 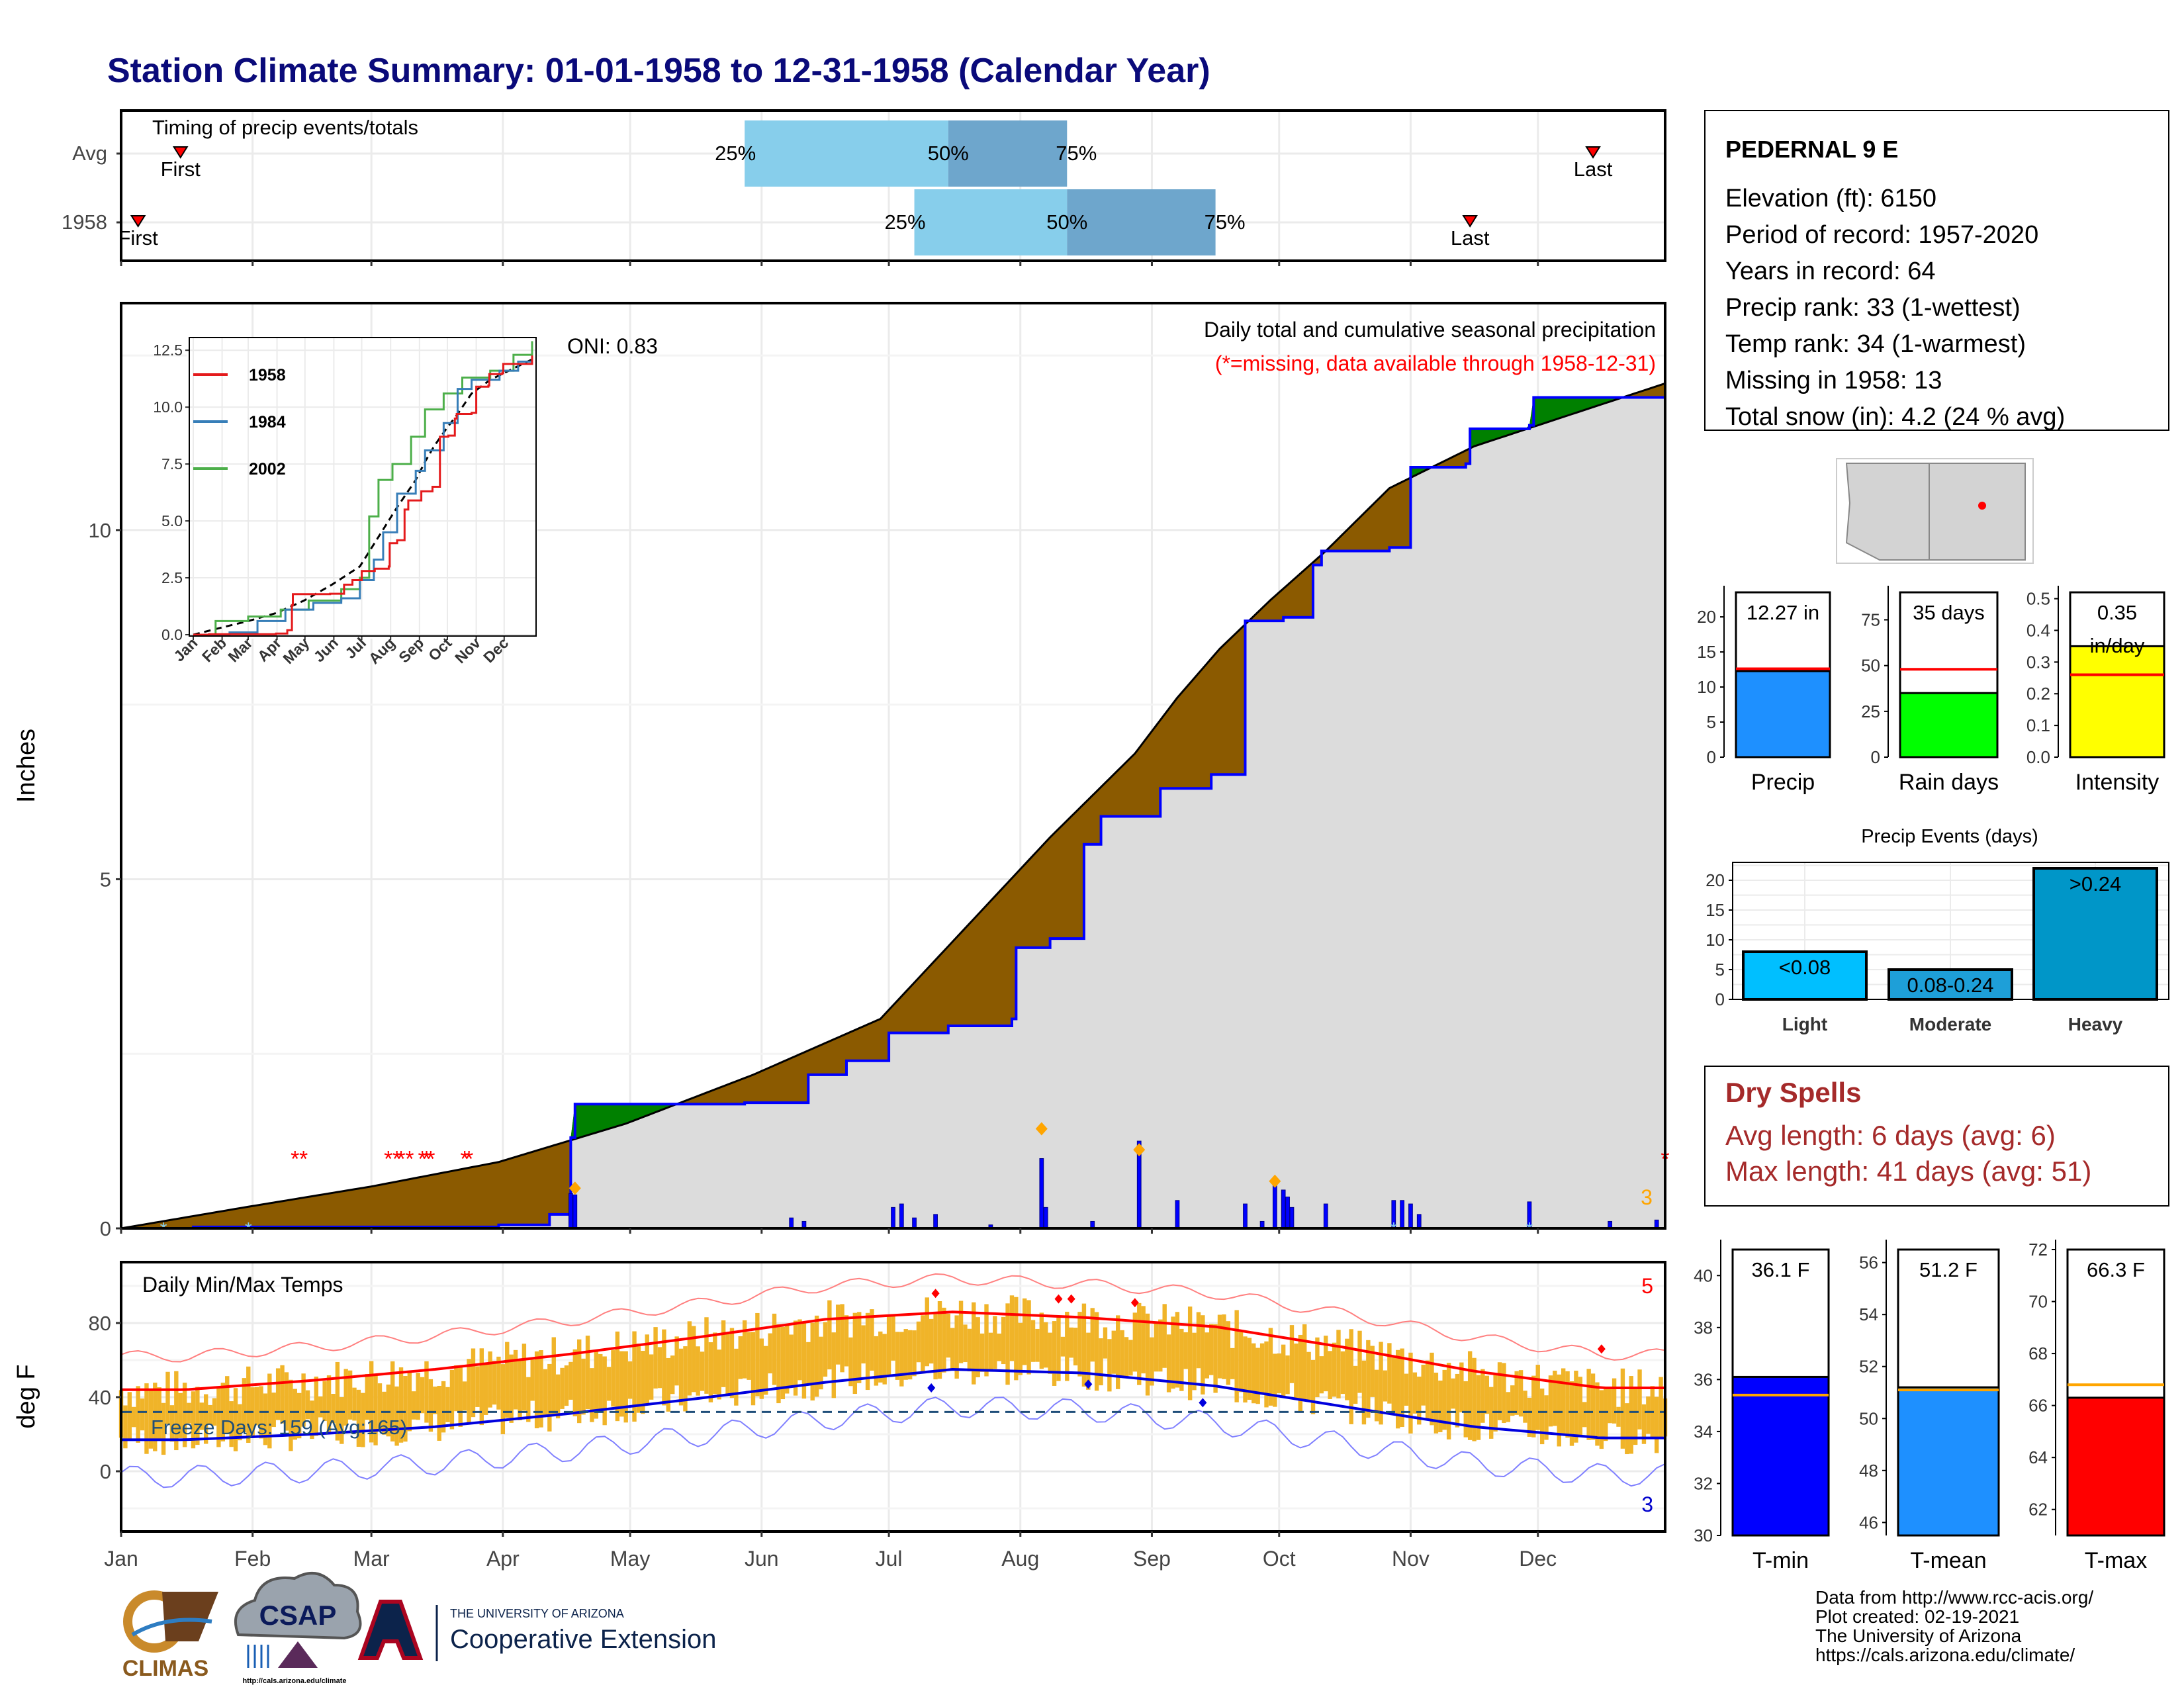 I want to click on main-y-tick-label: 0, so click(x=105, y=1228).